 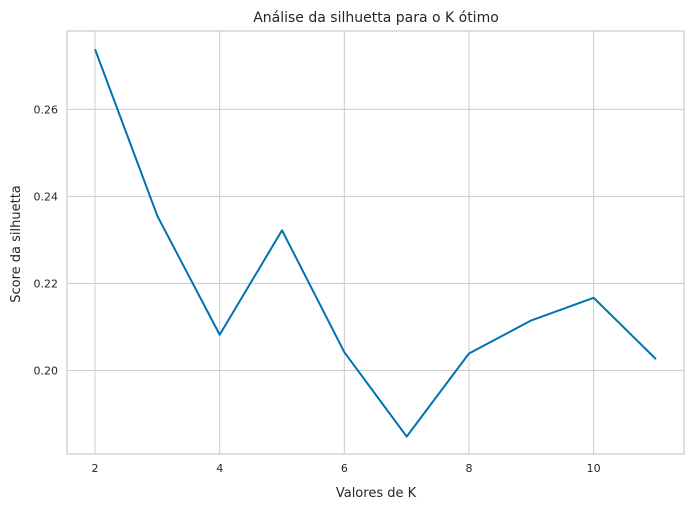 I want to click on y-tick-label: 0.26, so click(x=46, y=109).